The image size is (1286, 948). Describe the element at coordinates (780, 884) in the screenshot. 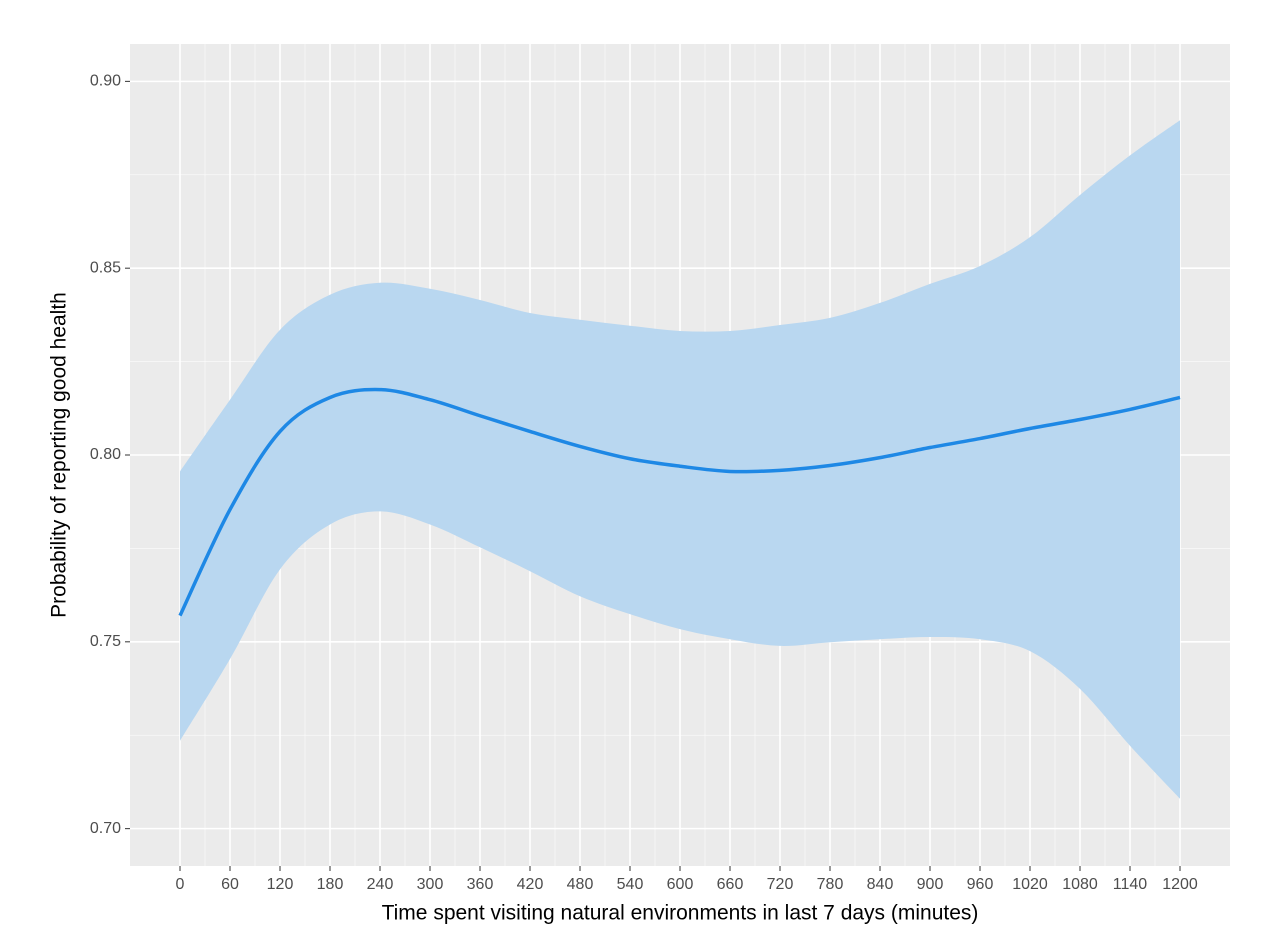

I see `x-tick-label: 720` at that location.